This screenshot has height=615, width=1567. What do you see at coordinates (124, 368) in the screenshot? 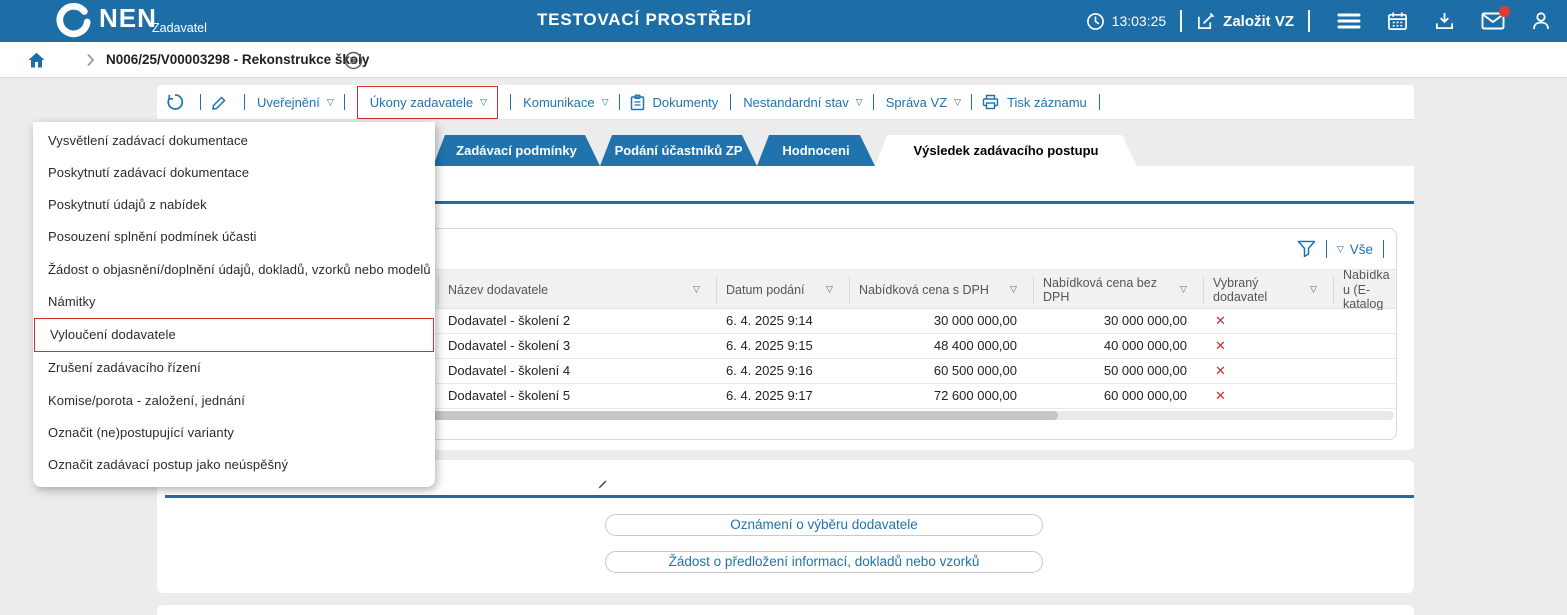
I see `menu-item-zruseni-zadavaciho-rizeni: Zrušení zadávacího řízení` at bounding box center [124, 368].